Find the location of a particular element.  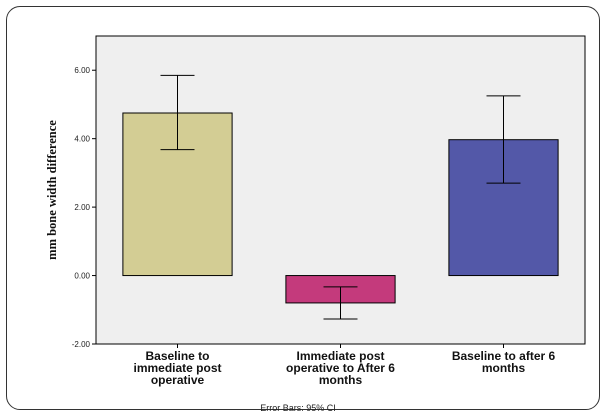

category-label: Immediate post operative to After 6 months is located at coordinates (340, 368).